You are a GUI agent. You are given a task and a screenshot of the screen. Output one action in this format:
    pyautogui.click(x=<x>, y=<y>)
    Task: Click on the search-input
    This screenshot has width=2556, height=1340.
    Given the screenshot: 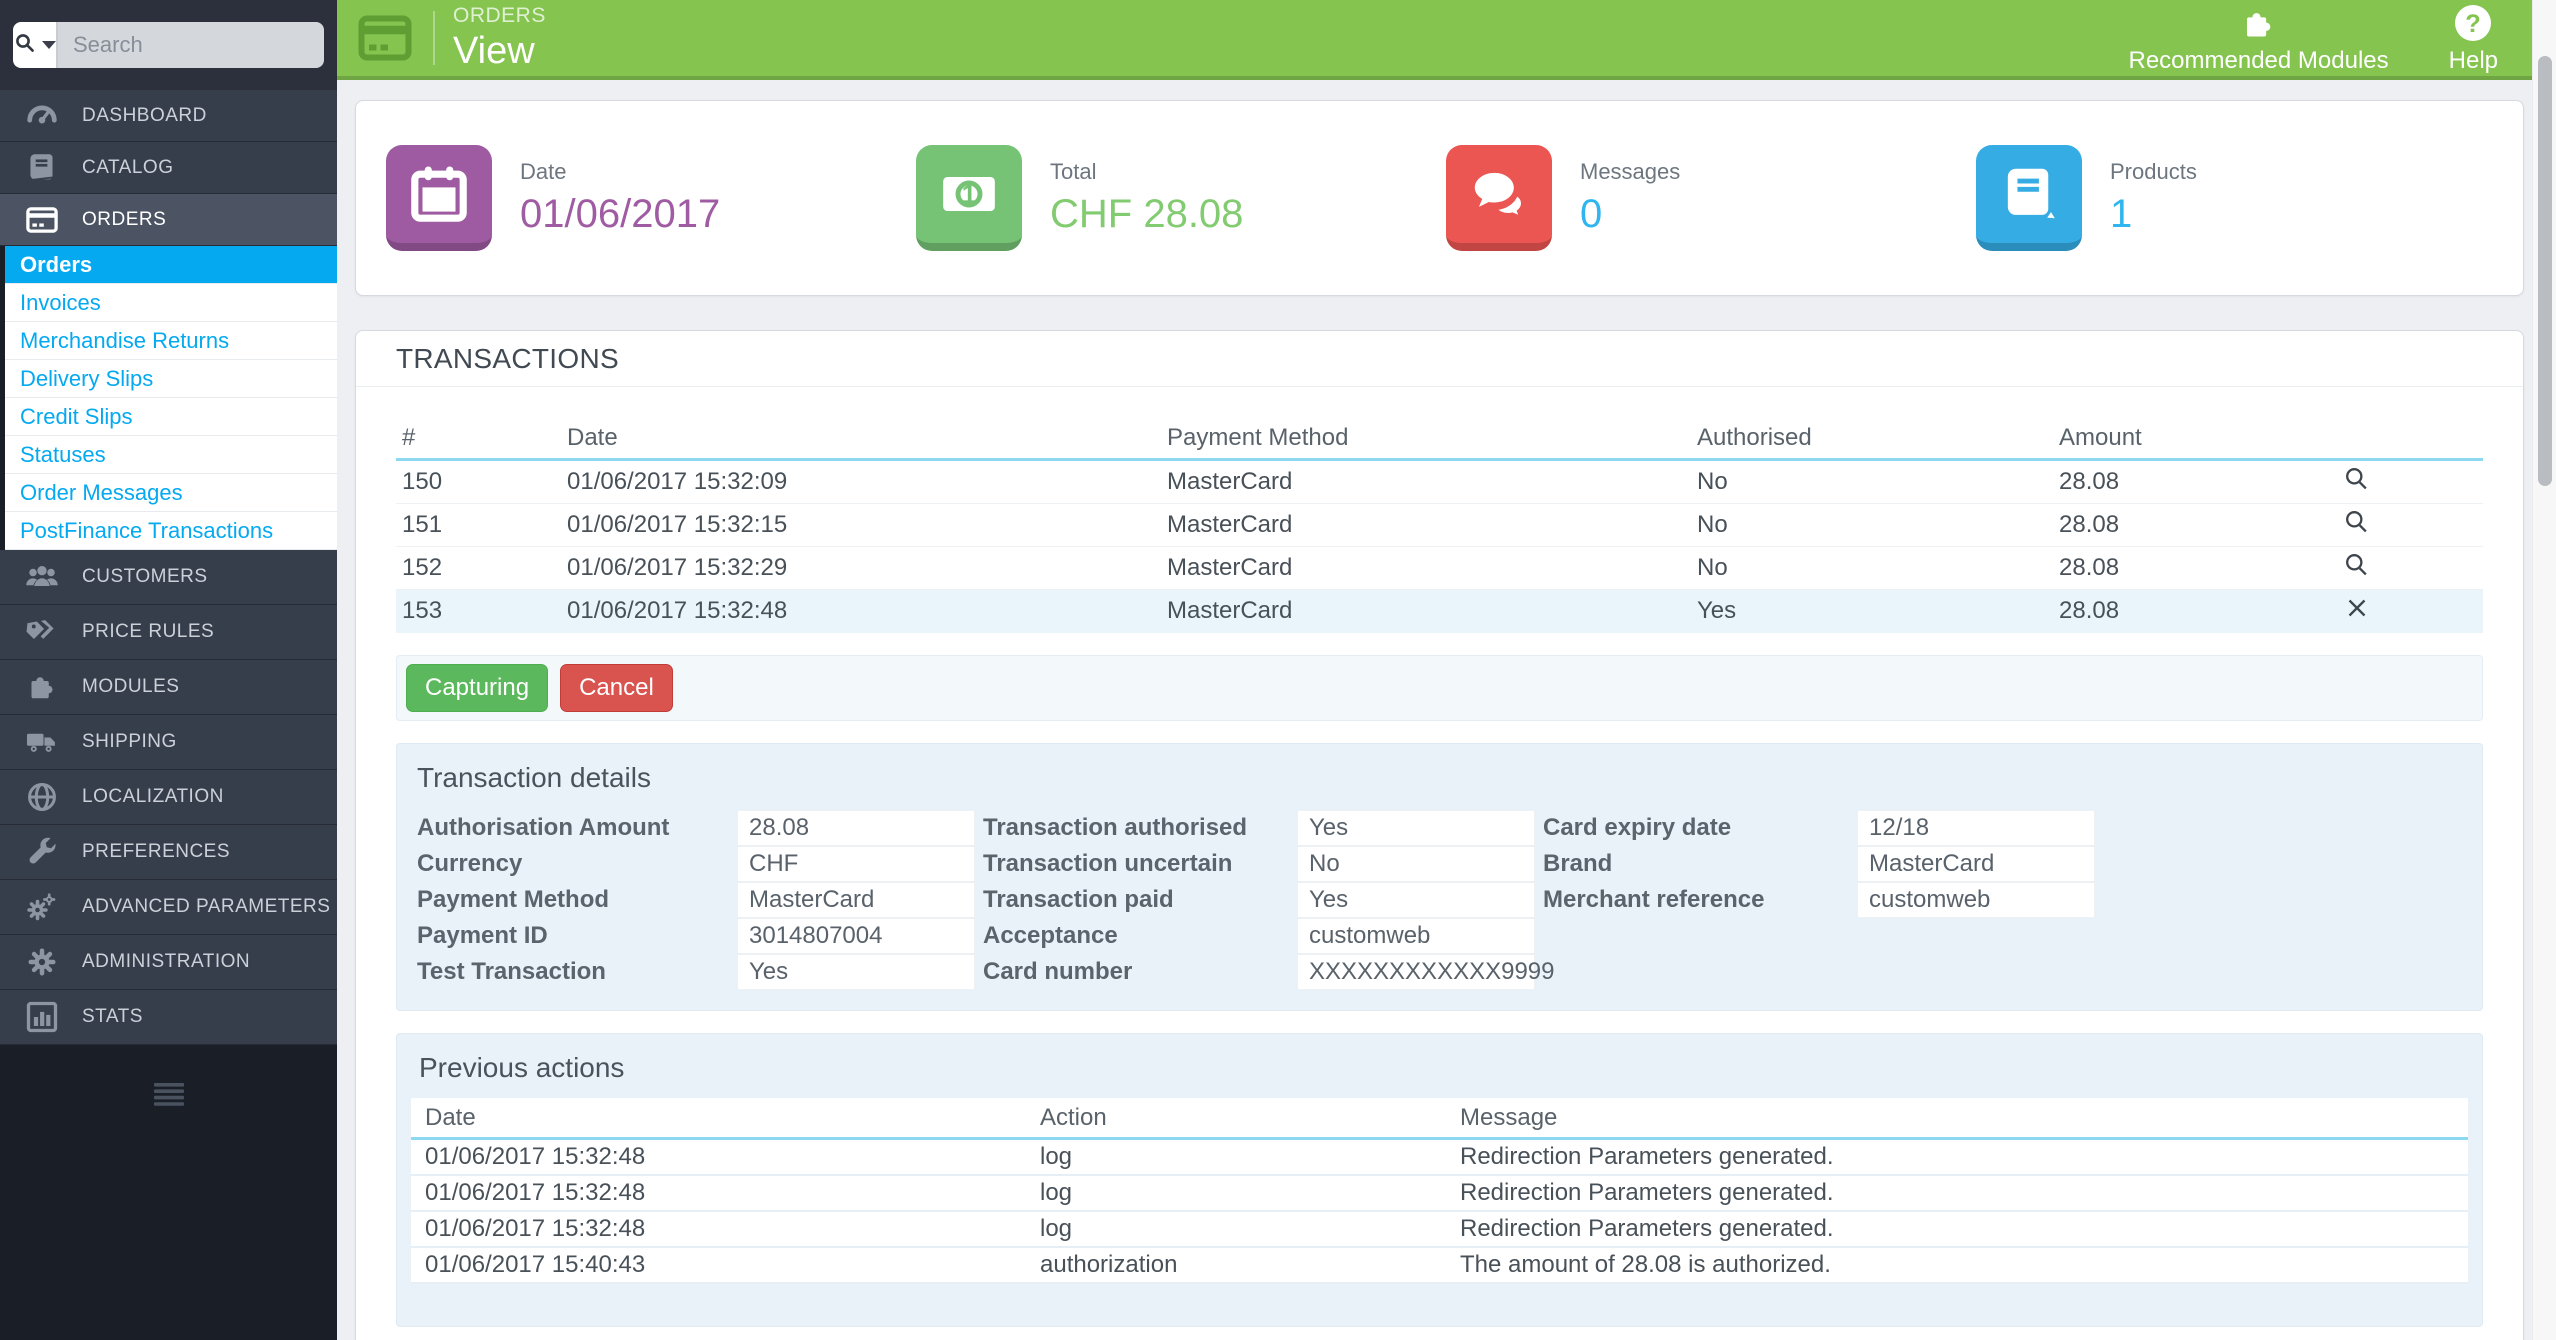 What is the action you would take?
    pyautogui.click(x=191, y=45)
    